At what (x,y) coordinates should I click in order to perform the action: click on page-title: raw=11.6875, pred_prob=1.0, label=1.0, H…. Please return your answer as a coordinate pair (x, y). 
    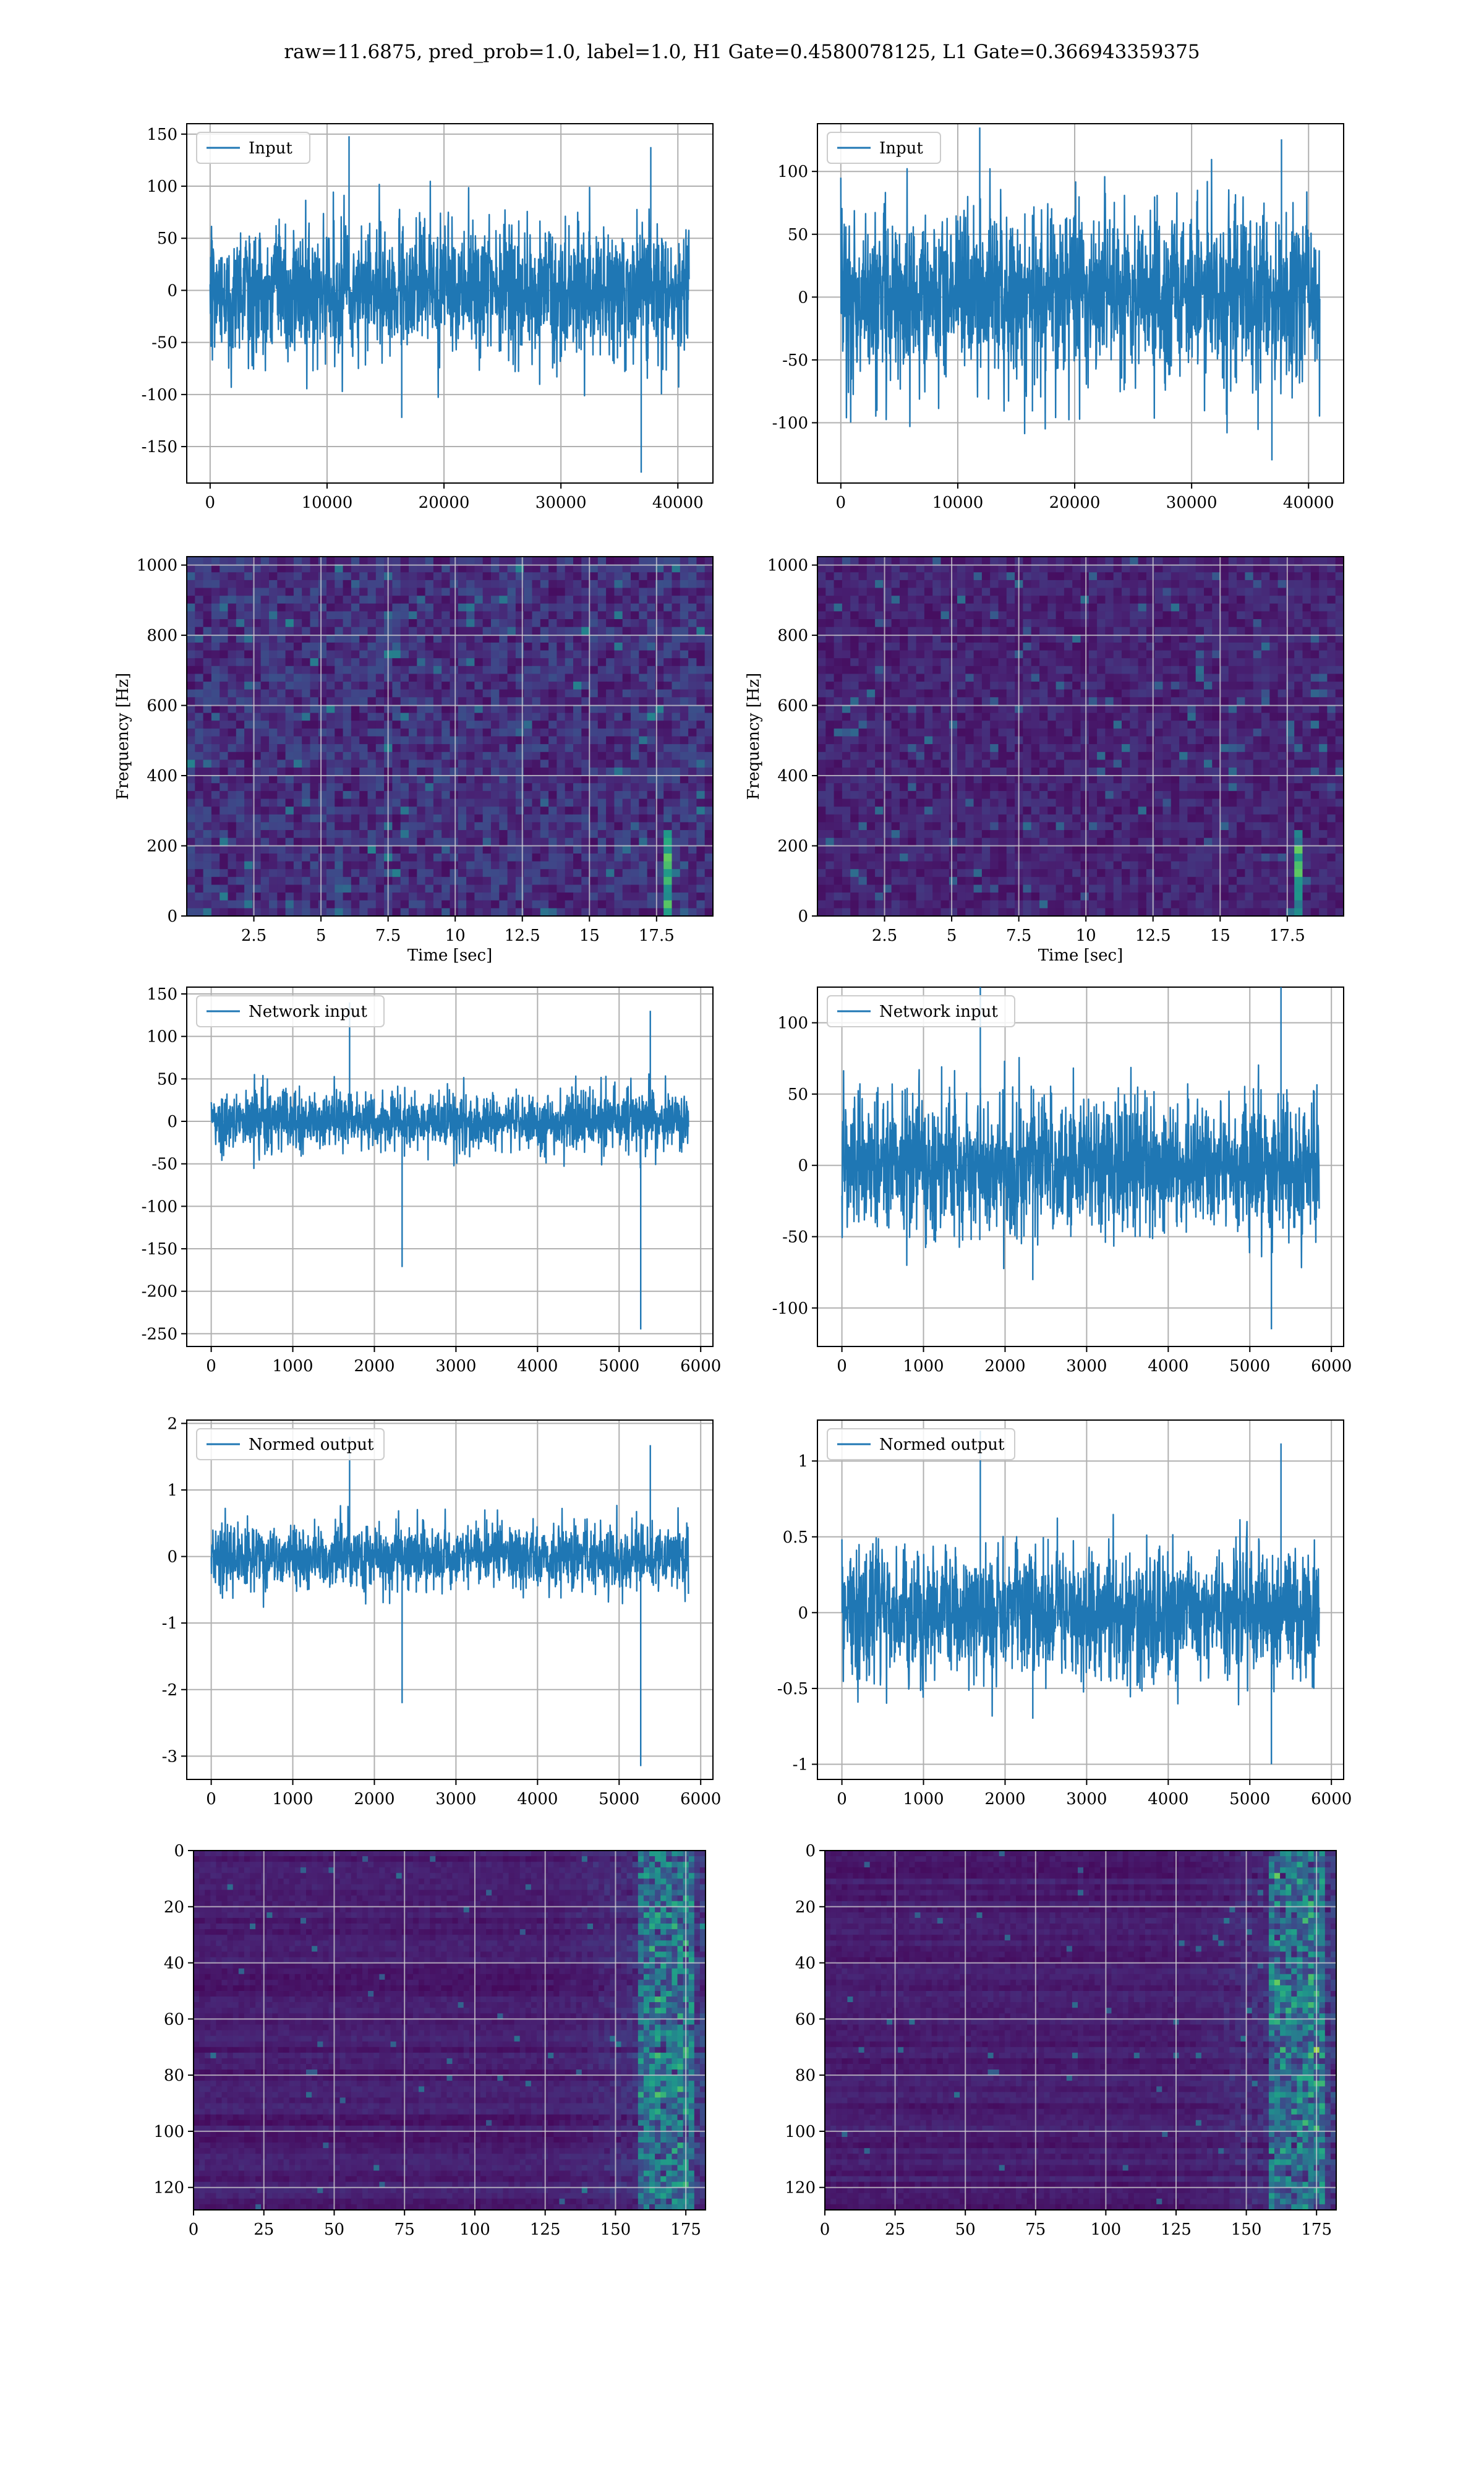
    Looking at the image, I should click on (742, 52).